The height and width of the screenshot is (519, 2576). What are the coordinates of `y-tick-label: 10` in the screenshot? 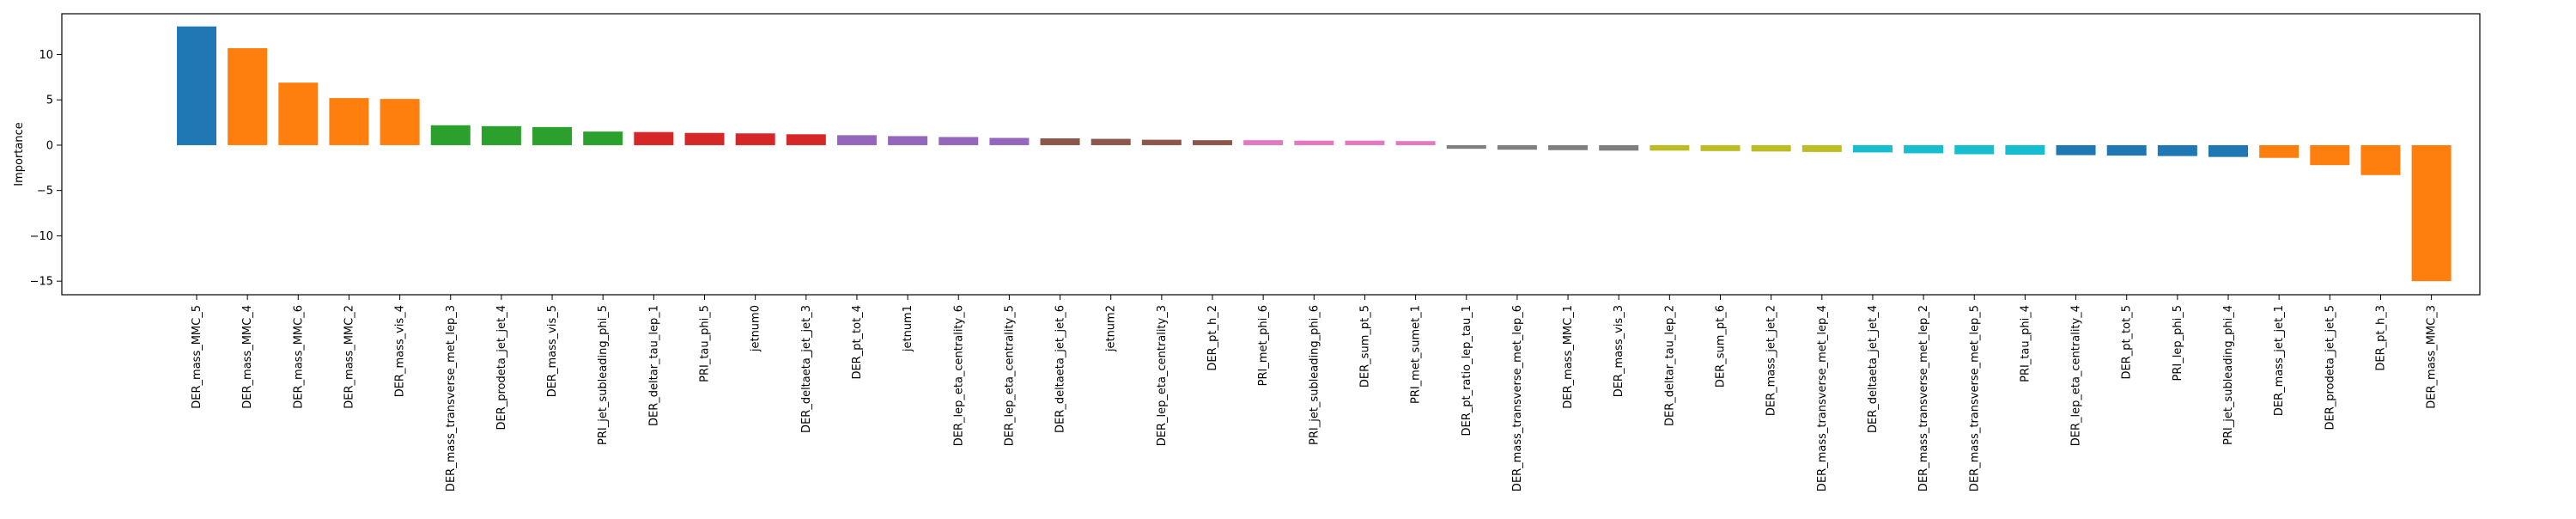 It's located at (46, 55).